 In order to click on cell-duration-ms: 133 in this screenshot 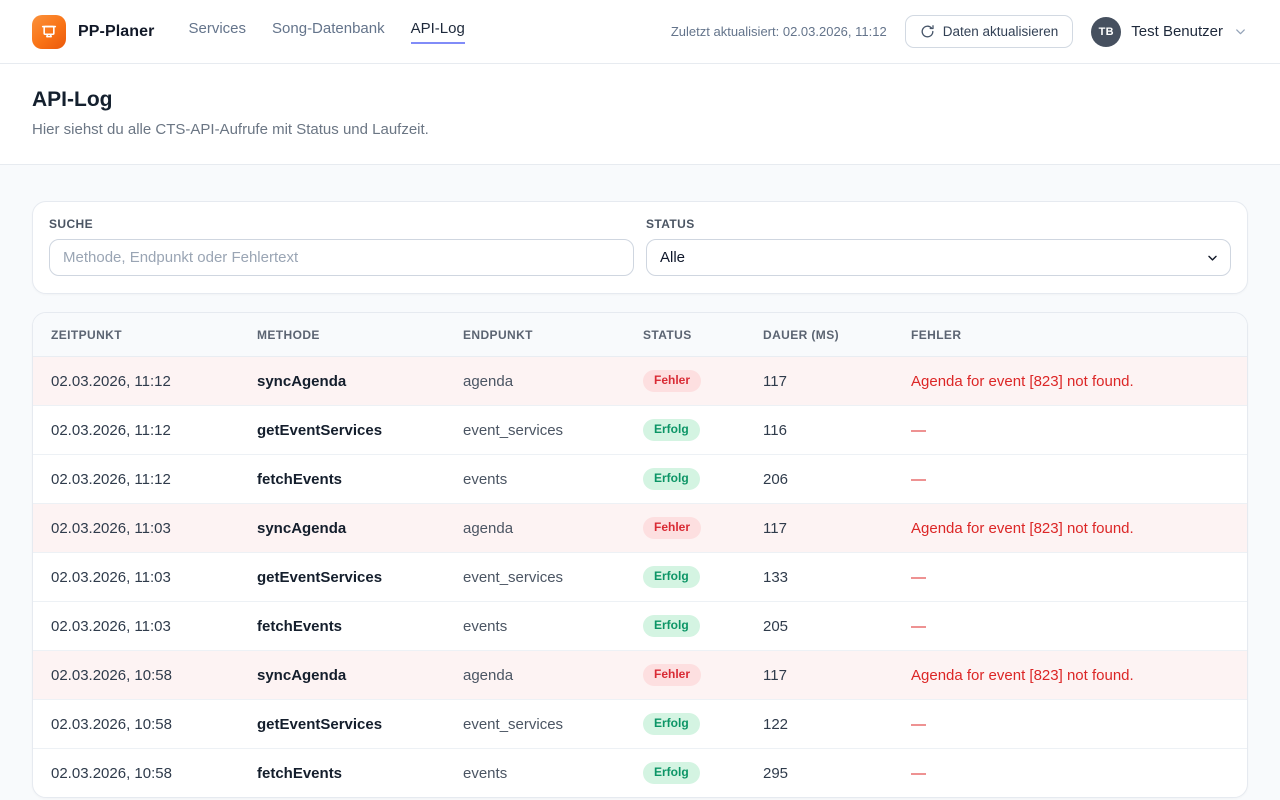, I will do `click(821, 577)`.